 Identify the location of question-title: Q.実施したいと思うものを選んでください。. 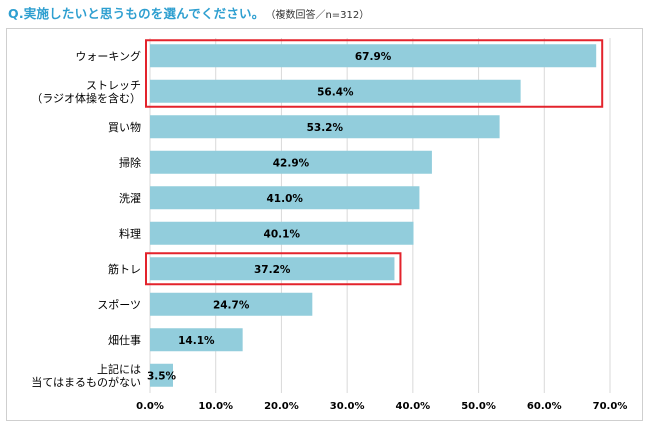
(136, 13).